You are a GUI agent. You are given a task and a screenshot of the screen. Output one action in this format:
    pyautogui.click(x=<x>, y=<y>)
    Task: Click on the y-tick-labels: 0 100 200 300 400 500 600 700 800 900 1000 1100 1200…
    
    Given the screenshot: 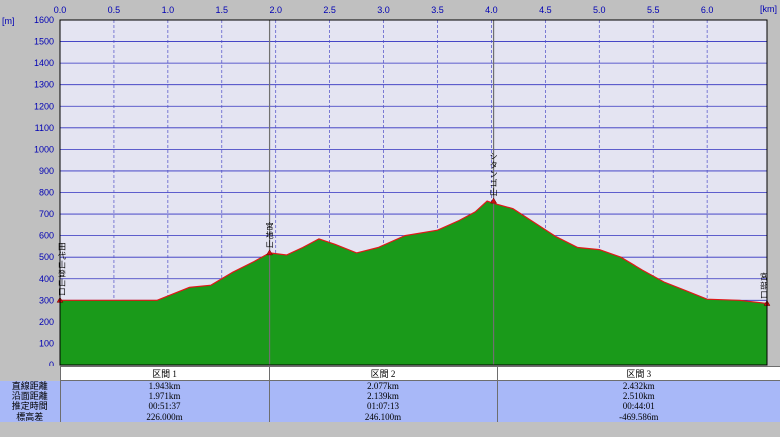 What is the action you would take?
    pyautogui.click(x=44, y=190)
    